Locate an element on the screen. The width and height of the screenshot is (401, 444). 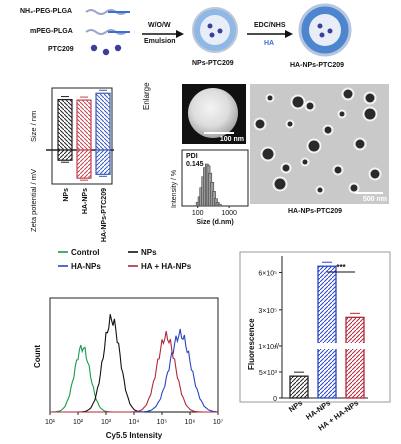
np-label: NPs-PTC209 is located at coordinates (213, 63).